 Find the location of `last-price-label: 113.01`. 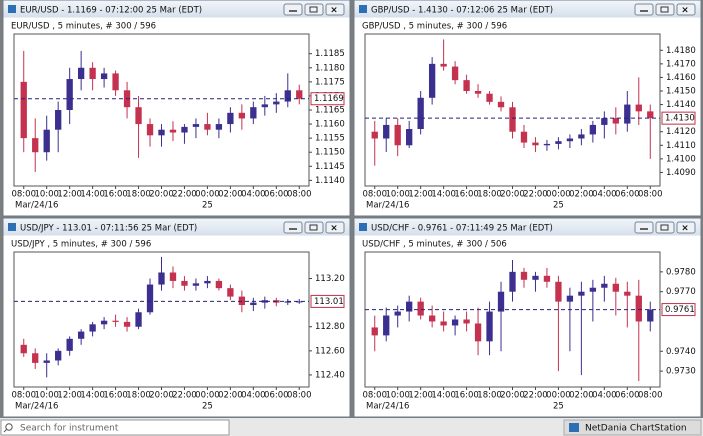

last-price-label: 113.01 is located at coordinates (329, 302).